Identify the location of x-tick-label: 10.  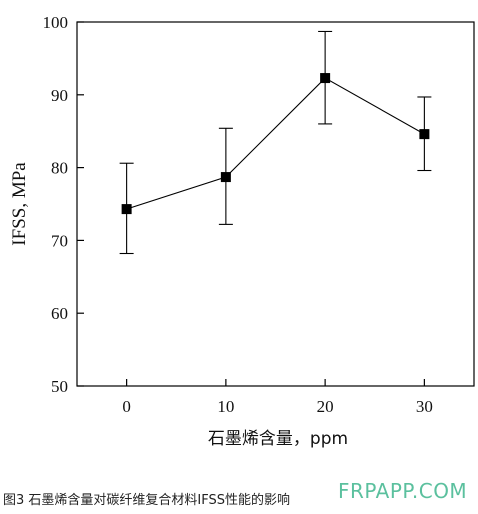
(225, 406).